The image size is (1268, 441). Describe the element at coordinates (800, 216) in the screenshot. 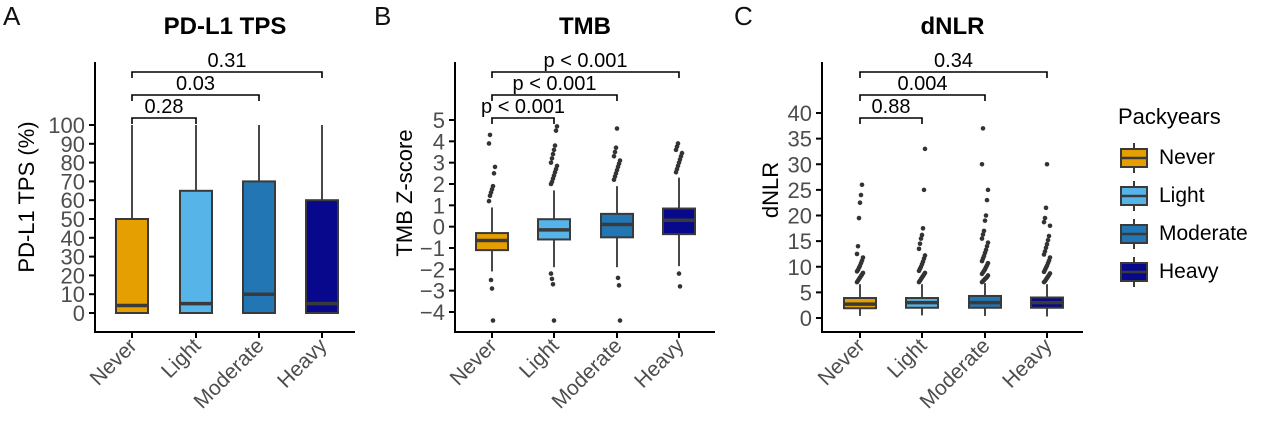

I see `y-tick-label: 20` at that location.